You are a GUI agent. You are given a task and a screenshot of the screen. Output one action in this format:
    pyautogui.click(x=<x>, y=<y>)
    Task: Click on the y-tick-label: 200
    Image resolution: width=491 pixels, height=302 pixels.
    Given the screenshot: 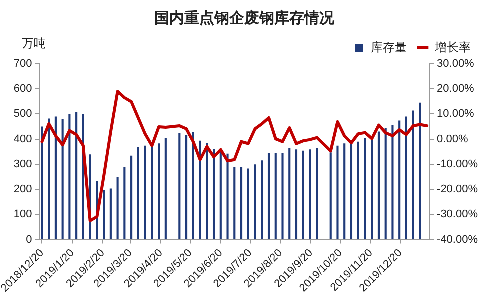 What is the action you would take?
    pyautogui.click(x=23, y=190)
    